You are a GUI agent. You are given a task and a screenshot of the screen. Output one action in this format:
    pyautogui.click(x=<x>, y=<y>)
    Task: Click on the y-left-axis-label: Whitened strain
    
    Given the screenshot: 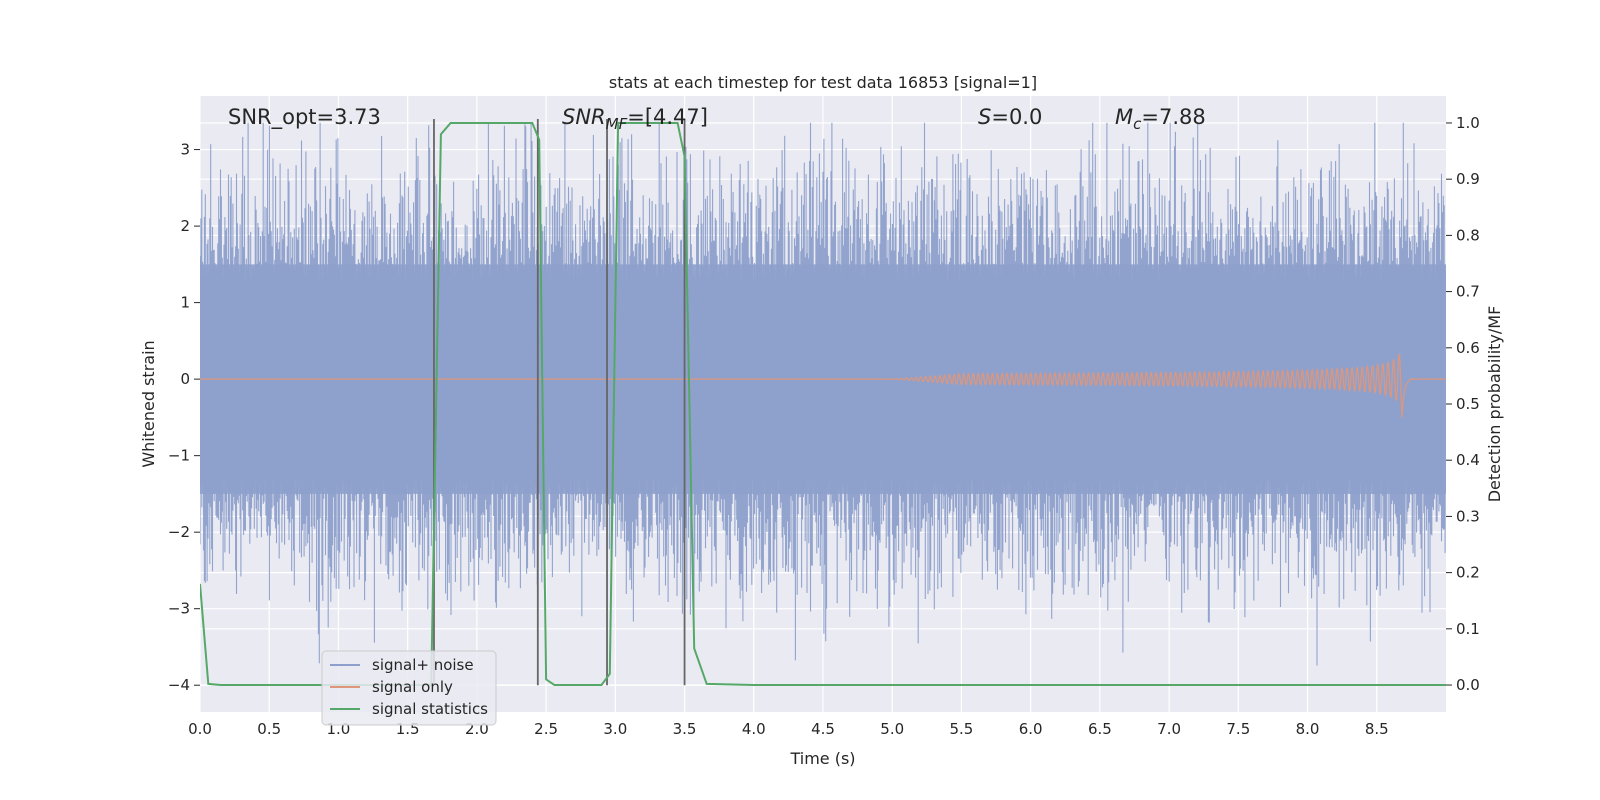 What is the action you would take?
    pyautogui.click(x=148, y=403)
    